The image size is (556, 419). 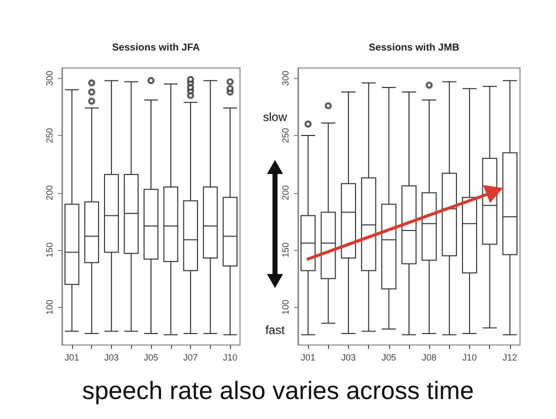 What do you see at coordinates (414, 48) in the screenshot?
I see `chart-title: Sessions with JMB` at bounding box center [414, 48].